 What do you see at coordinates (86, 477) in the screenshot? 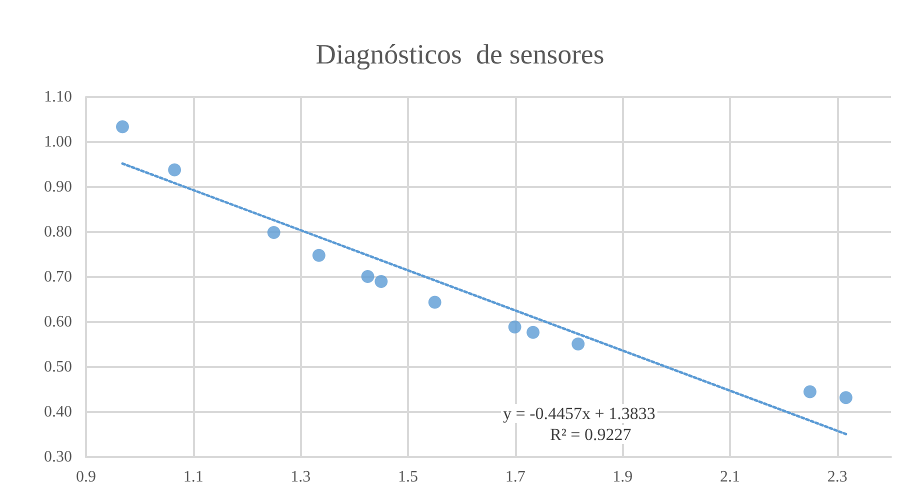
I see `x-tick-label: 0.9` at bounding box center [86, 477].